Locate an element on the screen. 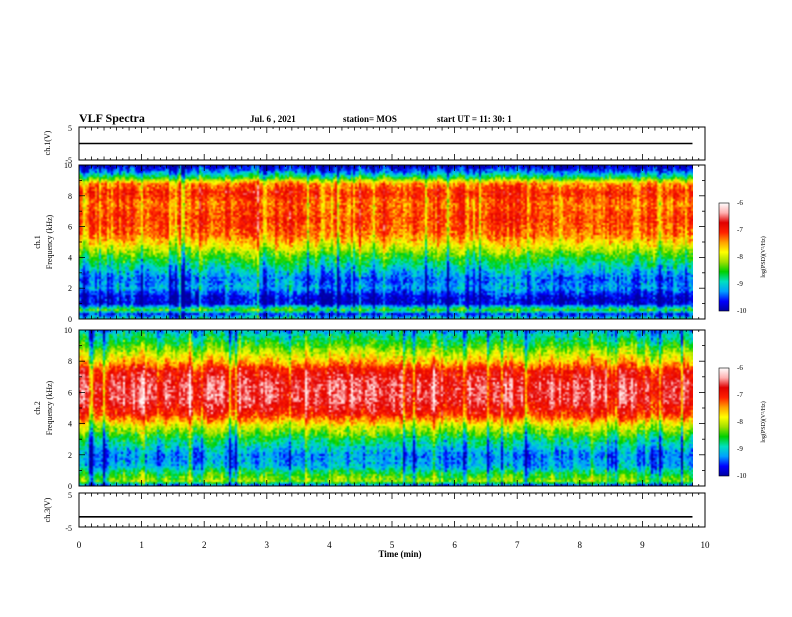 The height and width of the screenshot is (617, 792). start-time-label: start UT = 11: 30: 1 is located at coordinates (474, 119).